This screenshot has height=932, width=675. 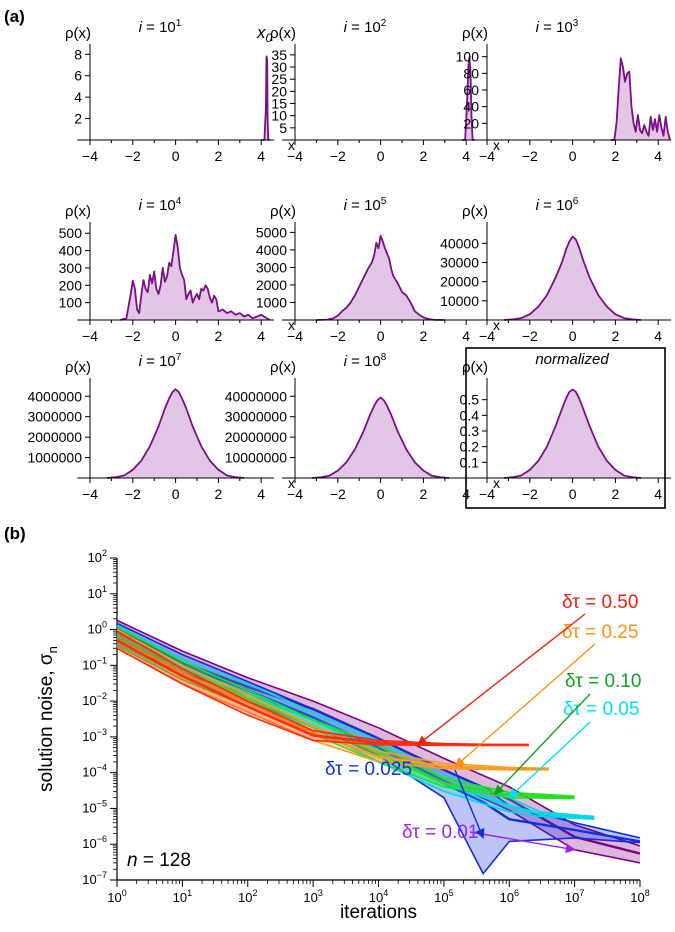 What do you see at coordinates (160, 361) in the screenshot?
I see `plot-title: i = 107` at bounding box center [160, 361].